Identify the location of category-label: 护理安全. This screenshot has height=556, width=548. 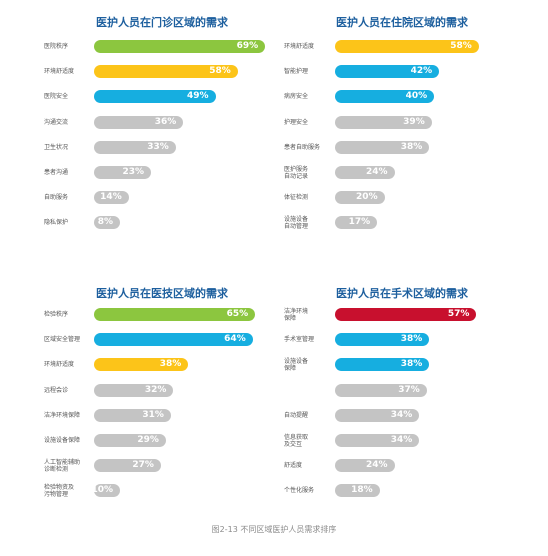
(296, 122).